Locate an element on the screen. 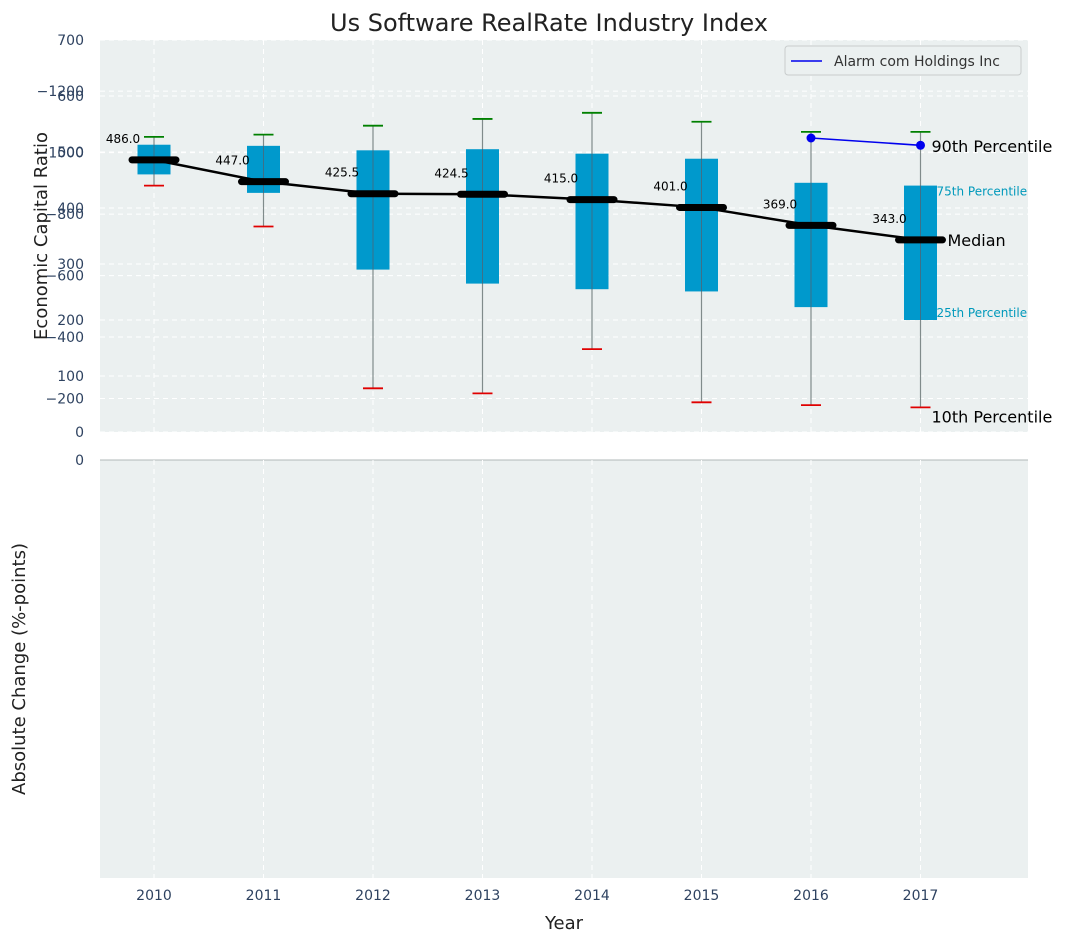 Image resolution: width=1067 pixels, height=942 pixels. boxes is located at coordinates (537, 232).